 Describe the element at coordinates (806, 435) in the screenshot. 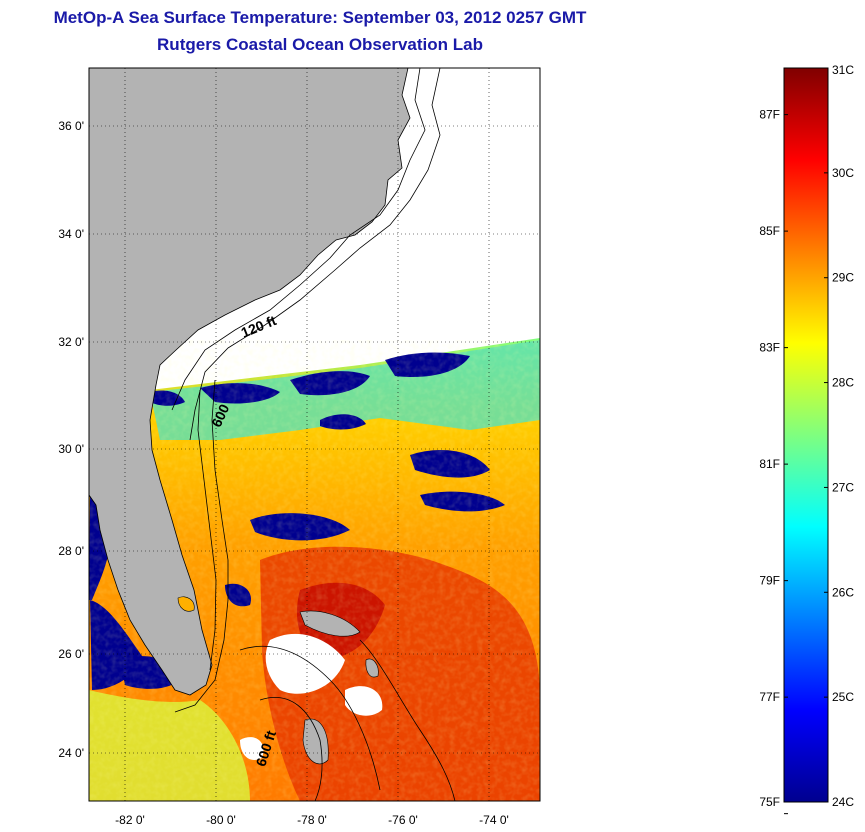

I see `colorbar-gradient` at that location.